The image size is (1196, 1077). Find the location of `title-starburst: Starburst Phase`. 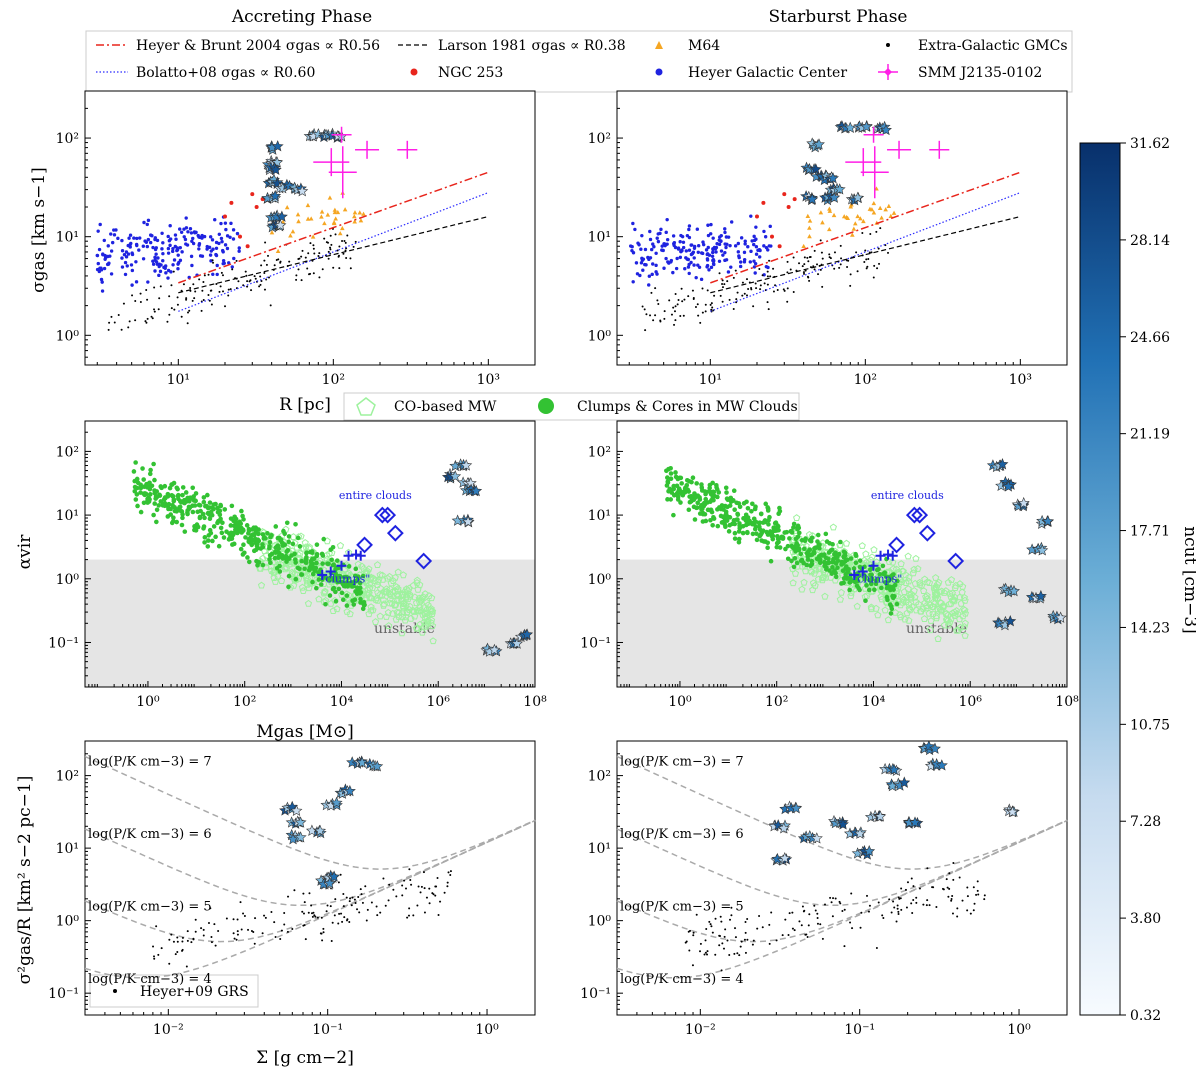

title-starburst: Starburst Phase is located at coordinates (838, 17).